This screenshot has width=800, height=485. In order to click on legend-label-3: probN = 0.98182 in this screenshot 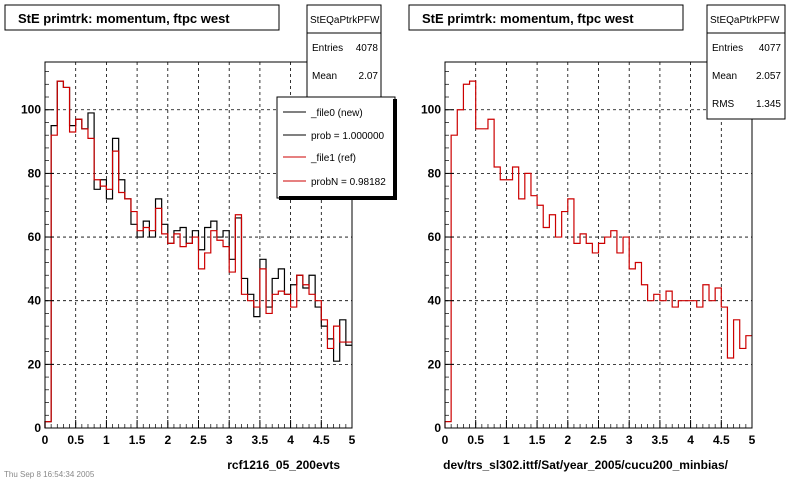, I will do `click(348, 182)`.